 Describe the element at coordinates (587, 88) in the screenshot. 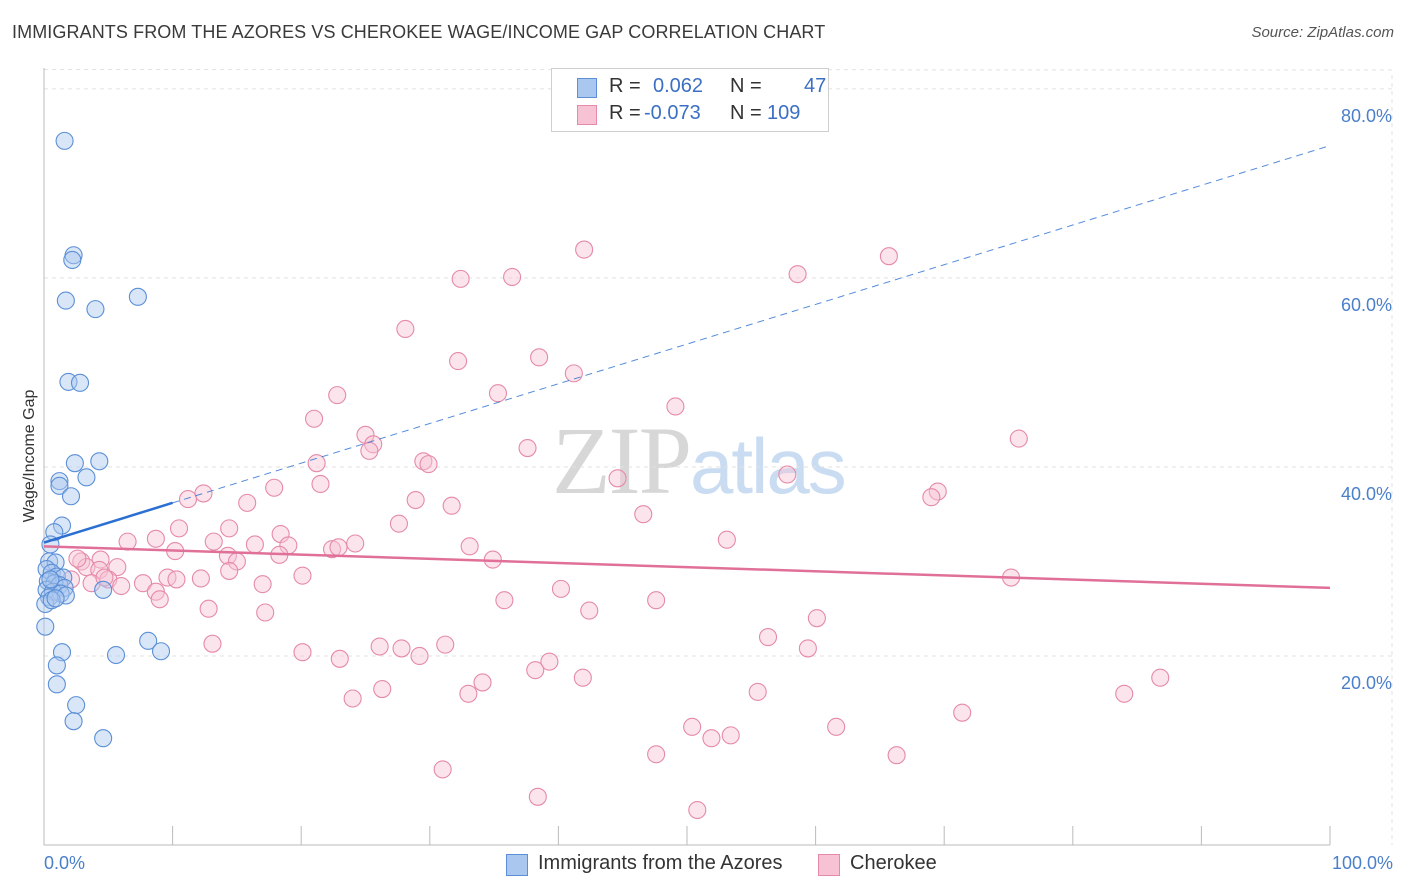

I see `legend-swatch-azores` at that location.